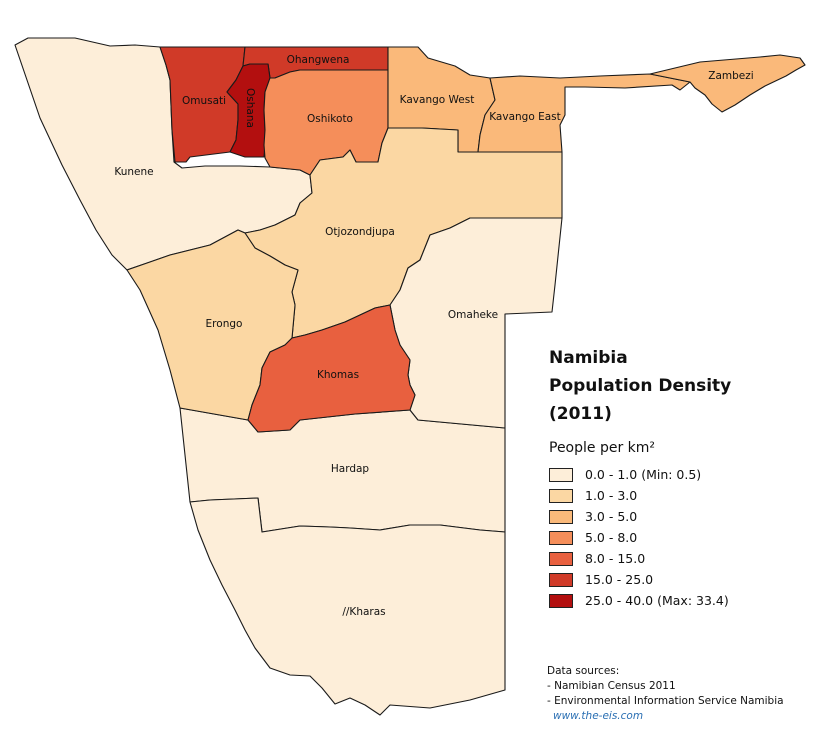  I want to click on legend-item: 1.0 - 3.0, so click(684, 495).